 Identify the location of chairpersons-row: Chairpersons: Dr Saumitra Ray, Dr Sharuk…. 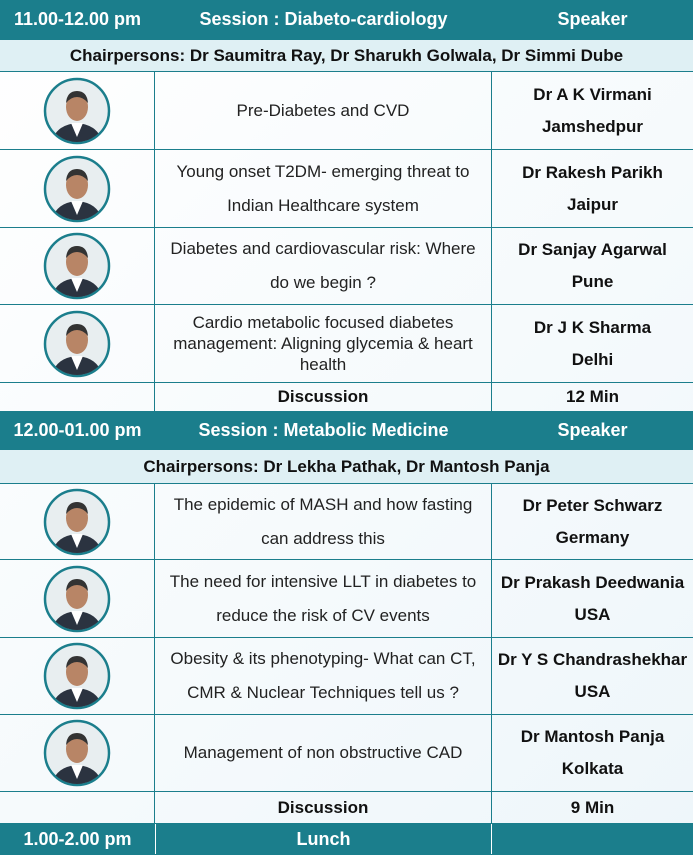
(346, 56).